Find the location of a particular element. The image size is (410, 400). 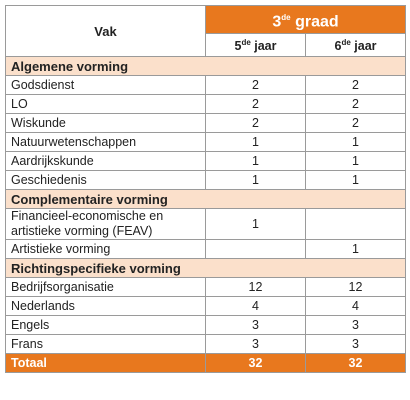

subject-row: Bedrijfsorganisatie 12 12 is located at coordinates (206, 287).